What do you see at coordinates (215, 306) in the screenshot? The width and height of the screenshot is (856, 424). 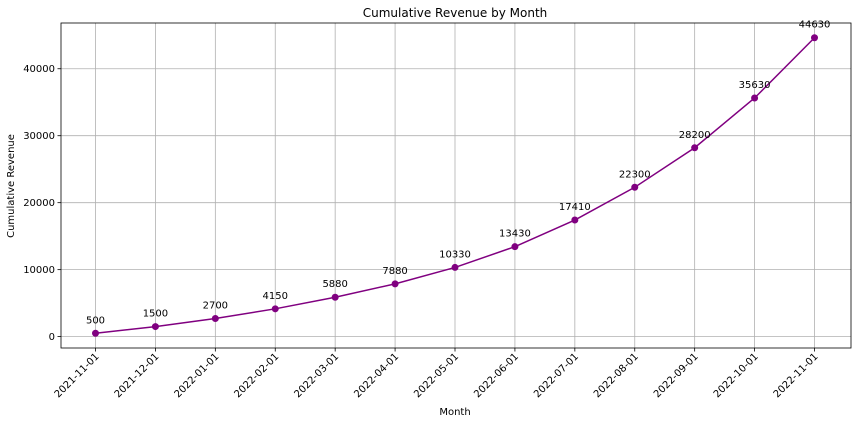 I see `data-label: 2700` at bounding box center [215, 306].